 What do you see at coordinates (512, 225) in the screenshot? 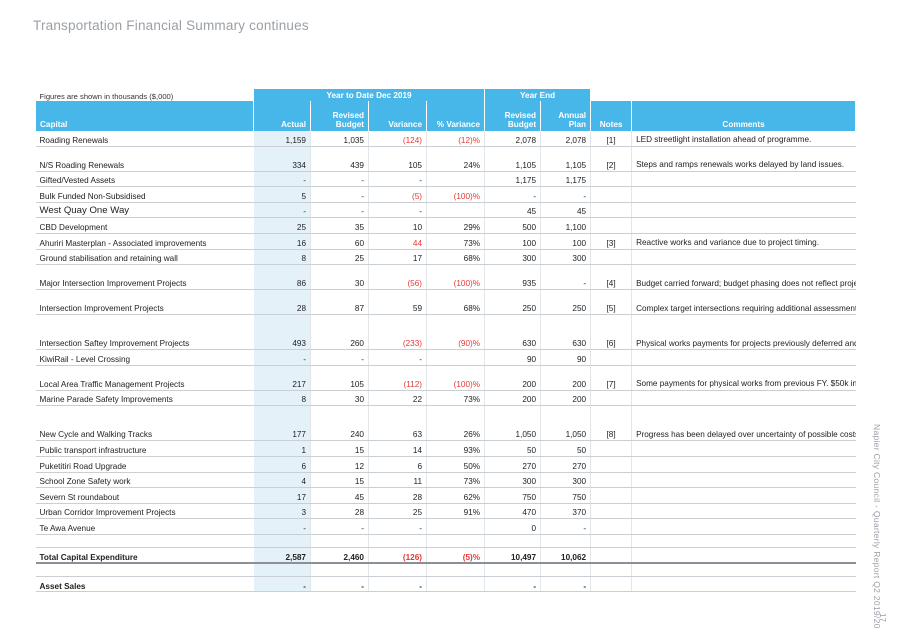
I see `row-ye-revised-budget: 500` at bounding box center [512, 225].